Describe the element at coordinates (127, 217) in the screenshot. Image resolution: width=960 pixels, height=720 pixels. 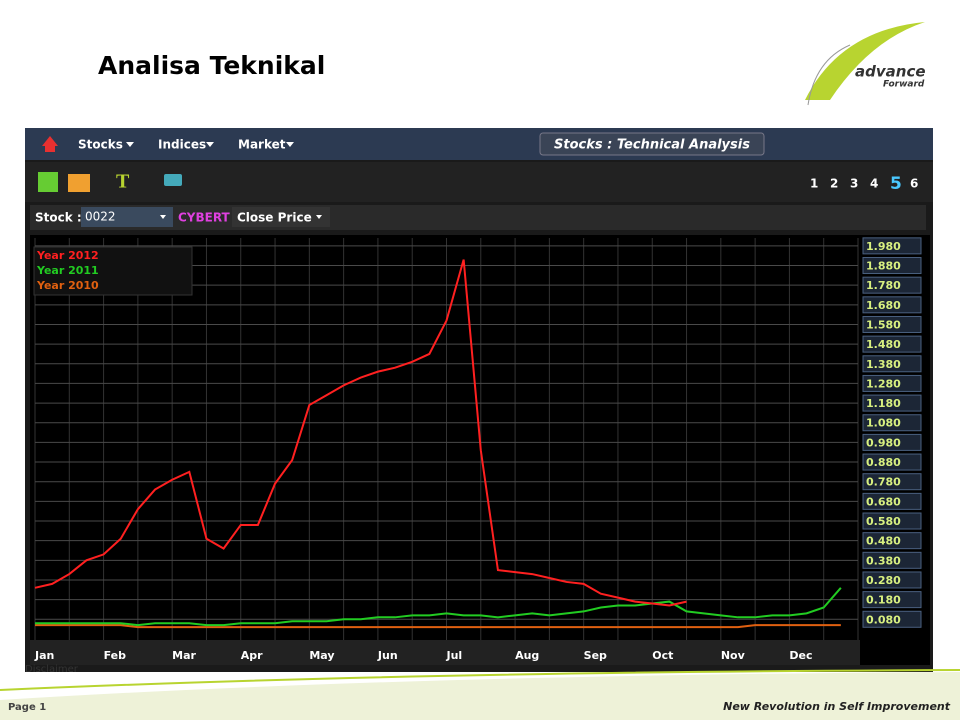
I see `stock-select` at that location.